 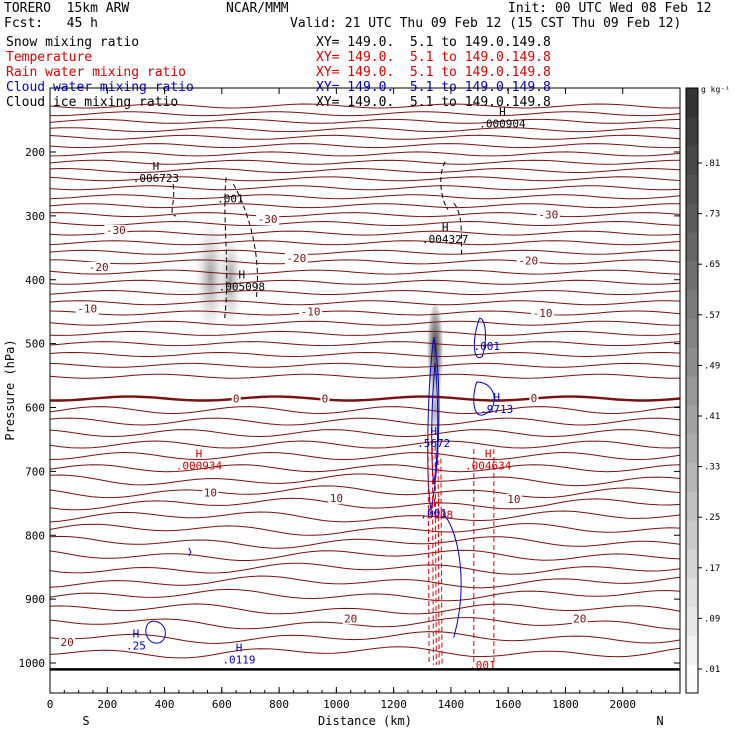 I want to click on temperature-label: 0, so click(x=236, y=399).